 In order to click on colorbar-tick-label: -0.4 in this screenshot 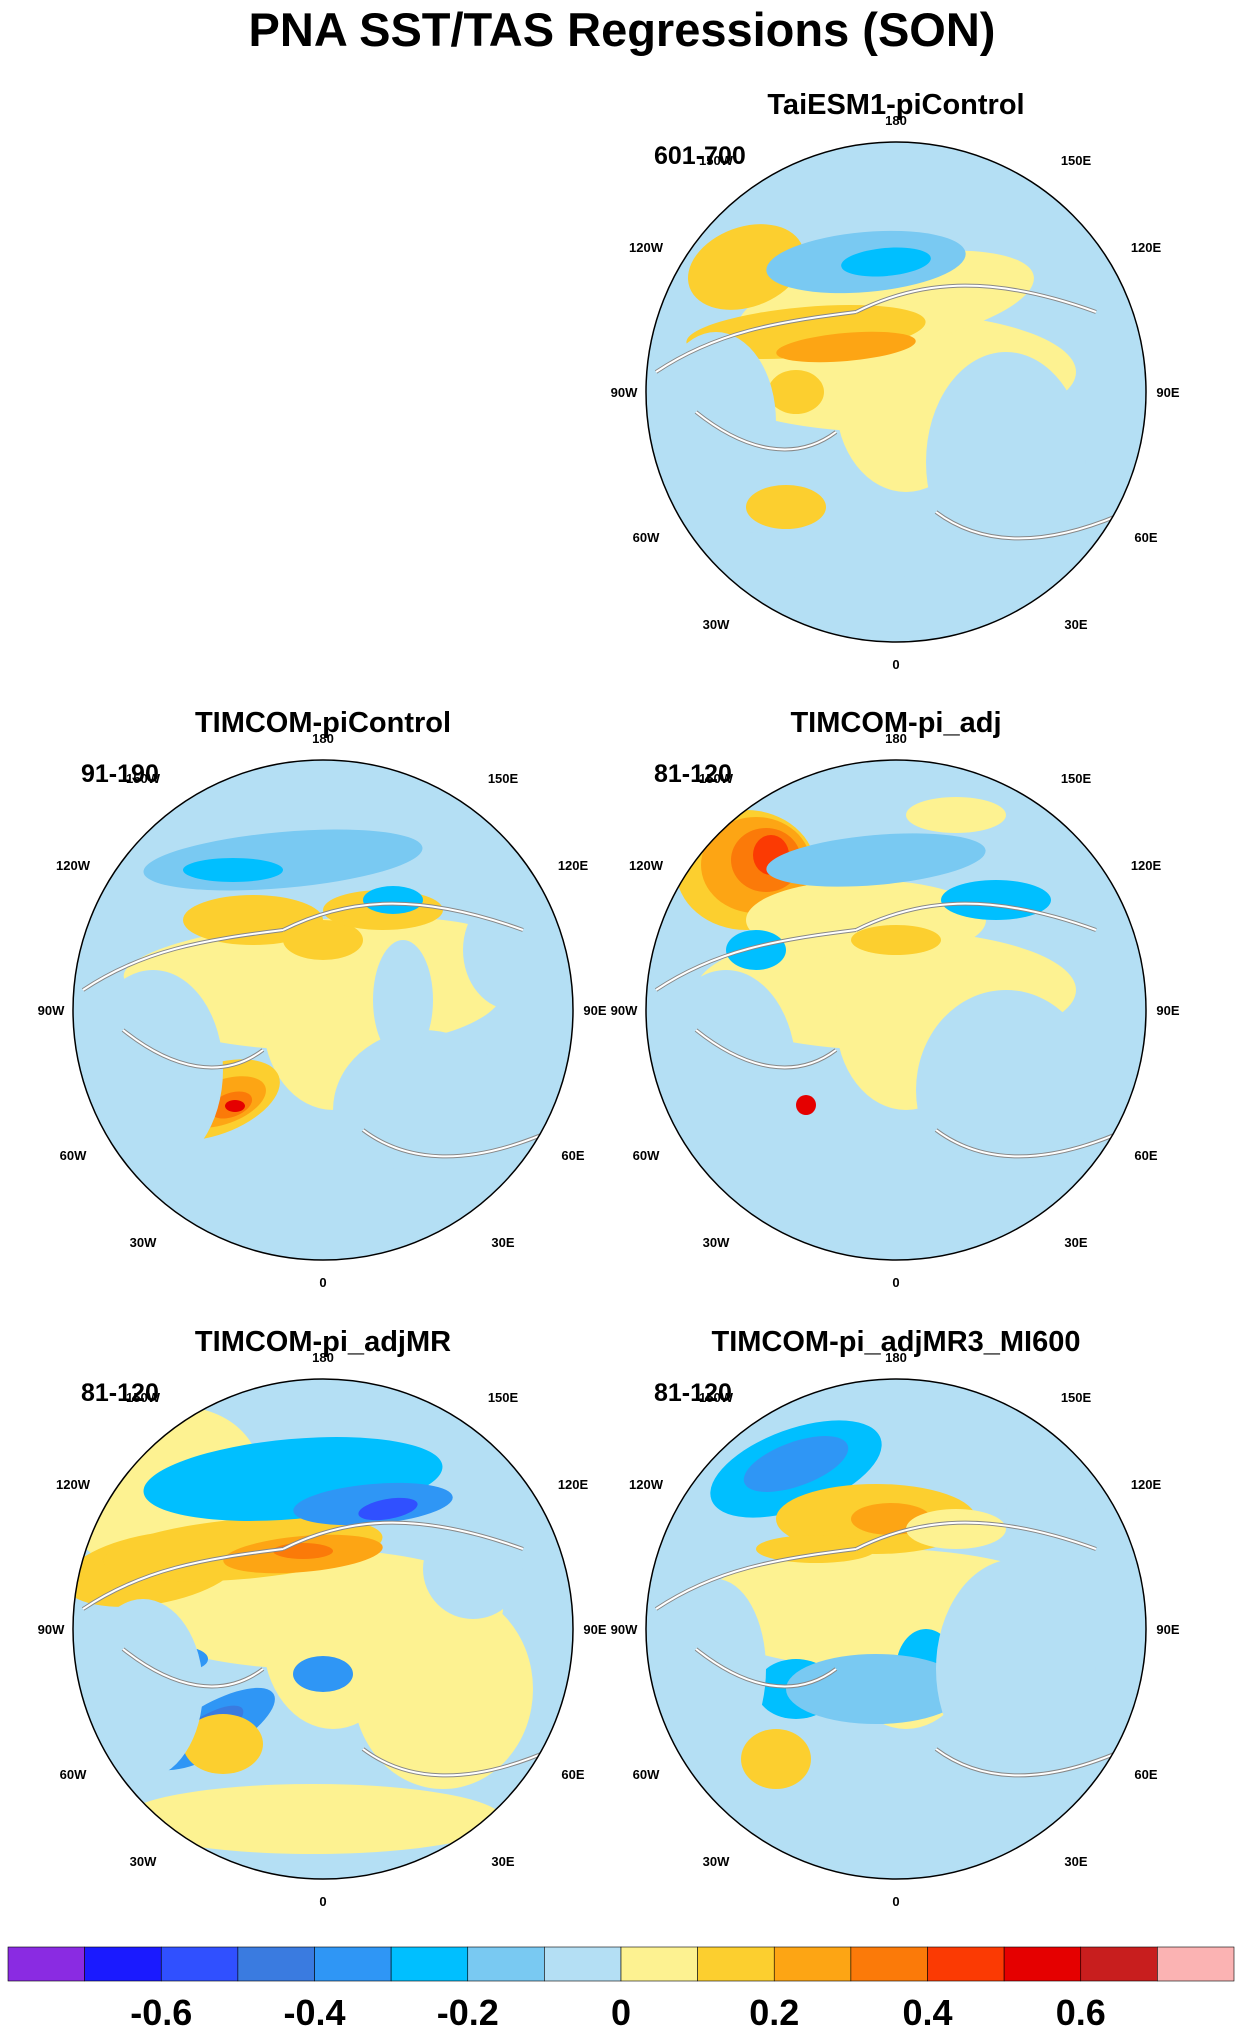, I will do `click(314, 2012)`.